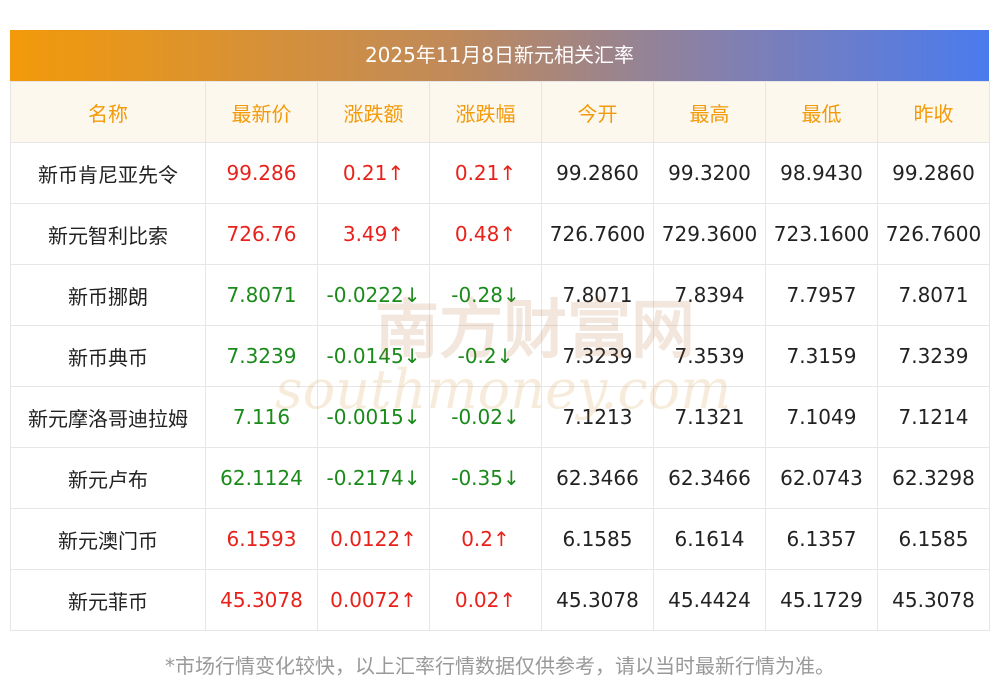  What do you see at coordinates (485, 539) in the screenshot?
I see `cell-pct: 0.2↑` at bounding box center [485, 539].